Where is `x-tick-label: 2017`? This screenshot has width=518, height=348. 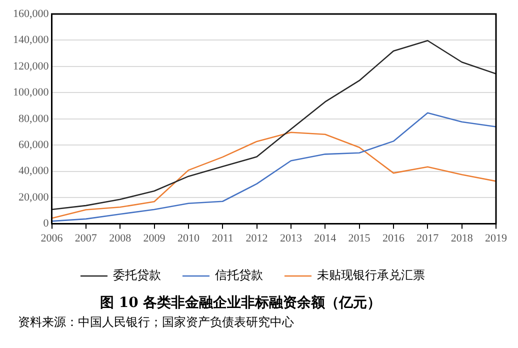 x-tick-label: 2017 is located at coordinates (428, 238).